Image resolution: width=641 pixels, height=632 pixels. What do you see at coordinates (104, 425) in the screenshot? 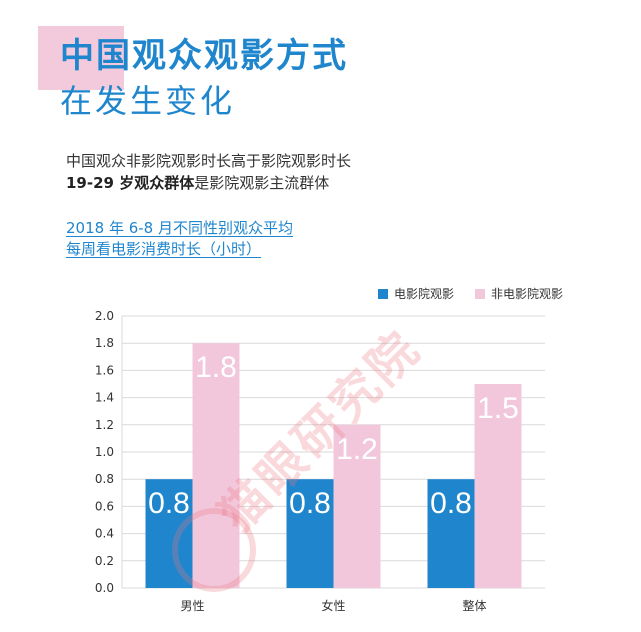
I see `y-tick-label: 1.2` at bounding box center [104, 425].